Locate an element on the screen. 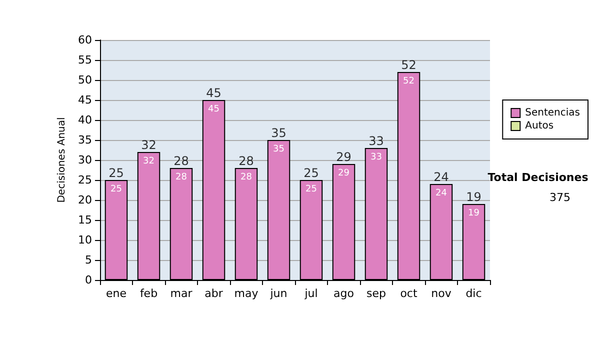 The width and height of the screenshot is (600, 340). x-tick-label: nov is located at coordinates (441, 293).